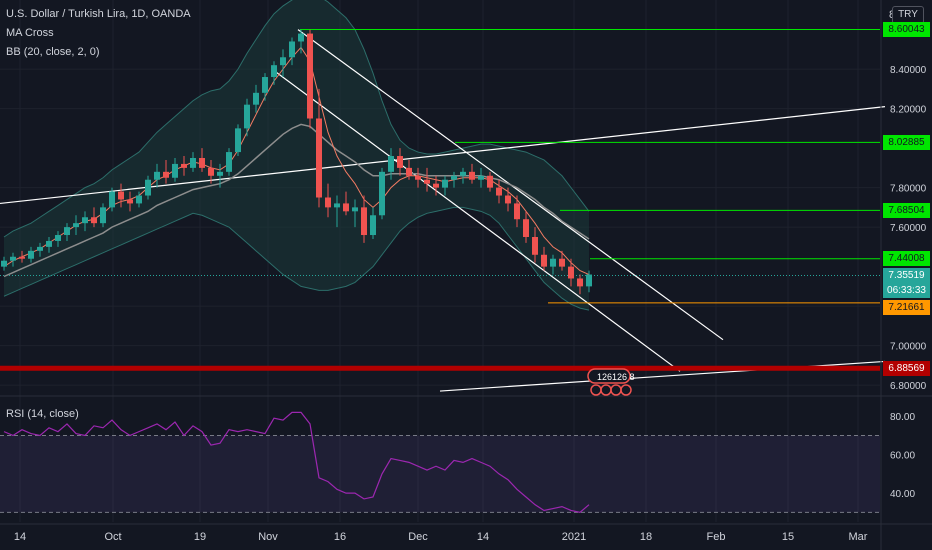 The image size is (932, 550). I want to click on time-tick-label: Dec, so click(418, 537).